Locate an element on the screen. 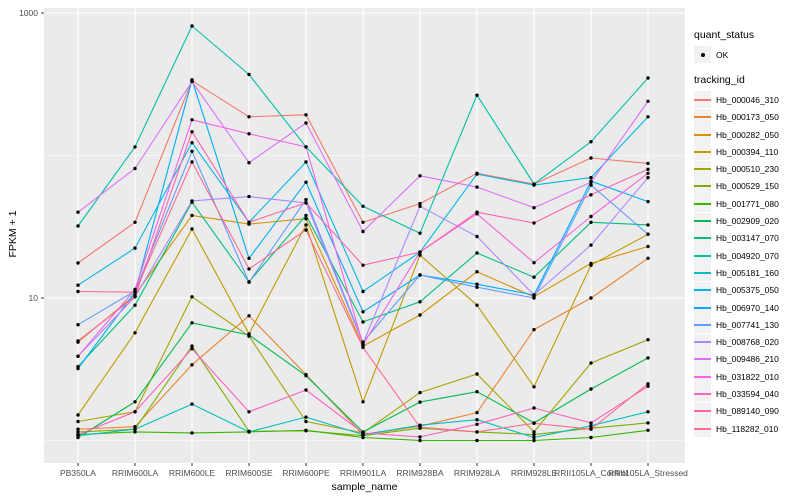  legend-item-label: Hb_118282_010 is located at coordinates (747, 428).